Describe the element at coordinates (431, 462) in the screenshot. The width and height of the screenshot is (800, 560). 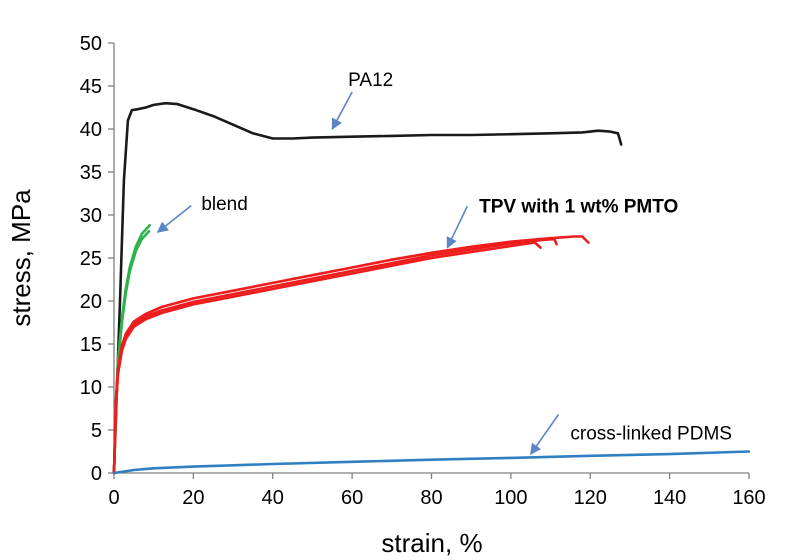
I see `series-line-cross-linked-pdms` at that location.